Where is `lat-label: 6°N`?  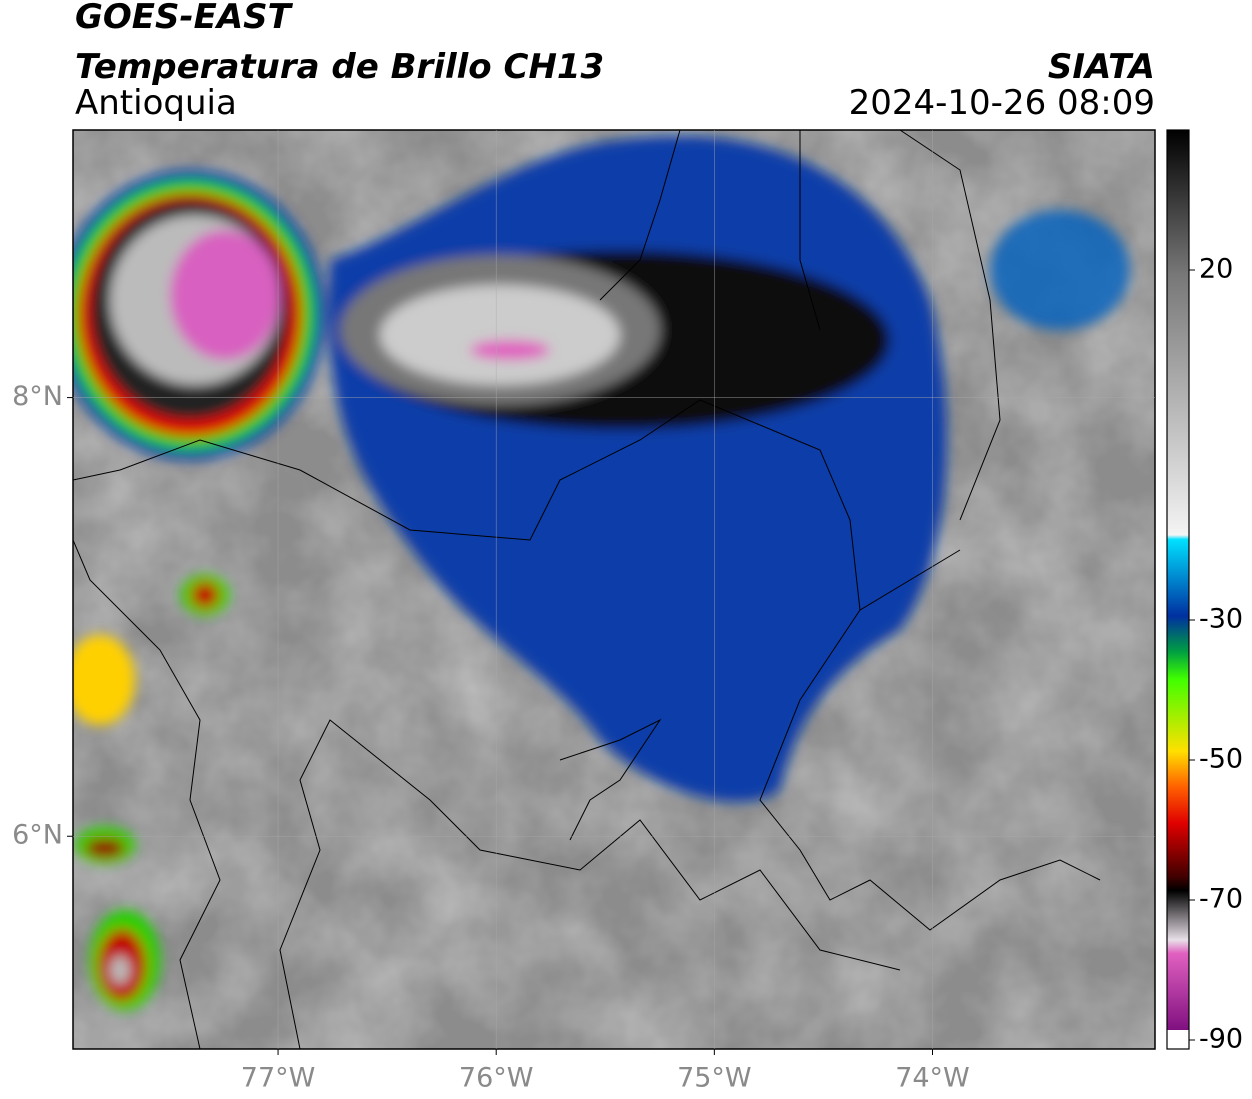 lat-label: 6°N is located at coordinates (37, 835).